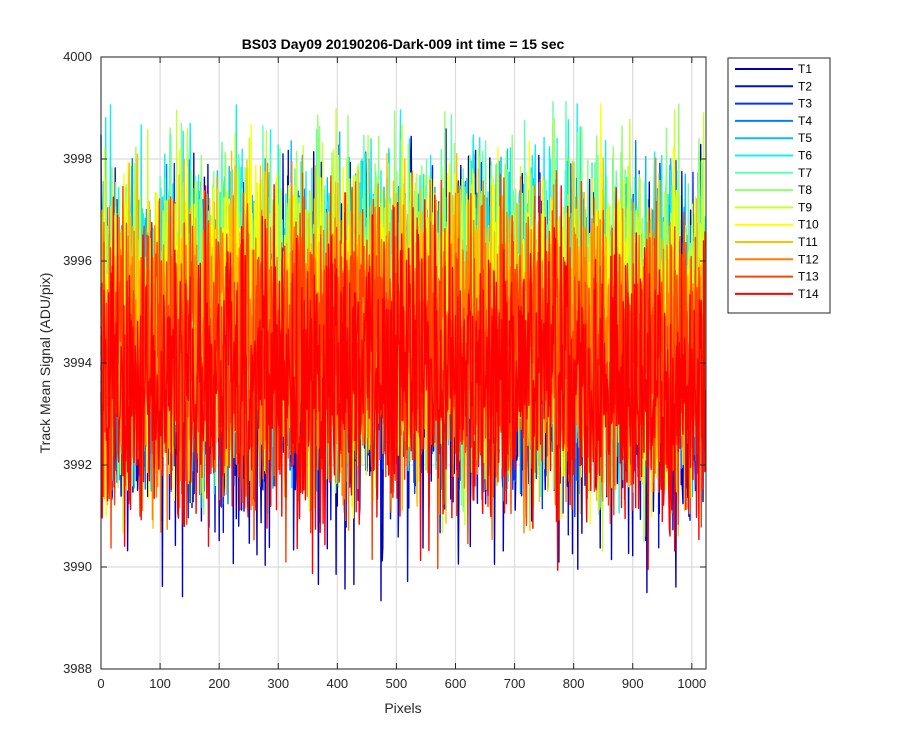 The width and height of the screenshot is (900, 750). I want to click on legend-label: T8, so click(805, 190).